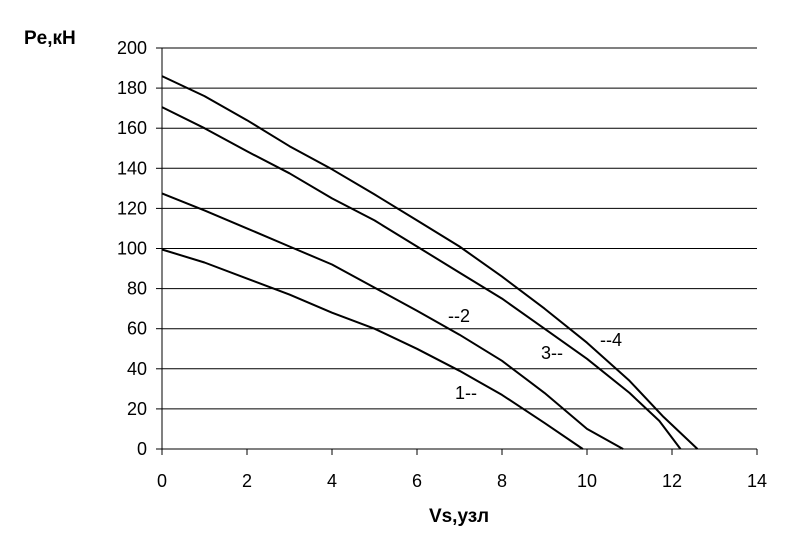 This screenshot has width=805, height=543. What do you see at coordinates (502, 481) in the screenshot?
I see `x-tick-label-8: 8` at bounding box center [502, 481].